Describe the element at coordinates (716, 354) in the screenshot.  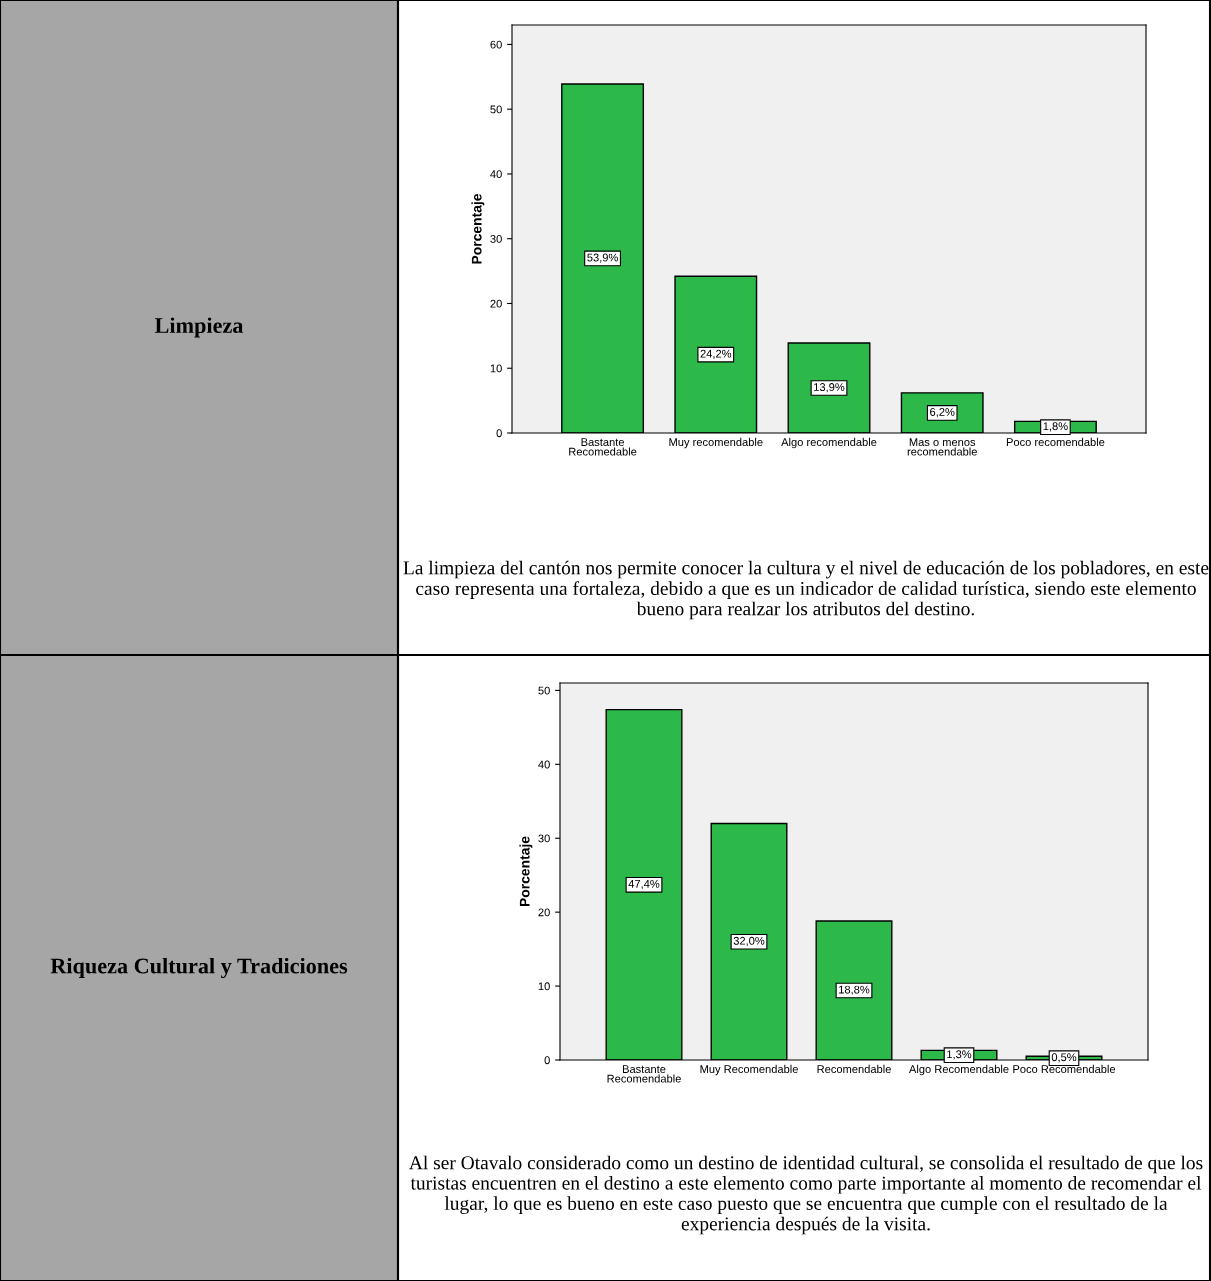
I see `data-label: 24,2%` at that location.